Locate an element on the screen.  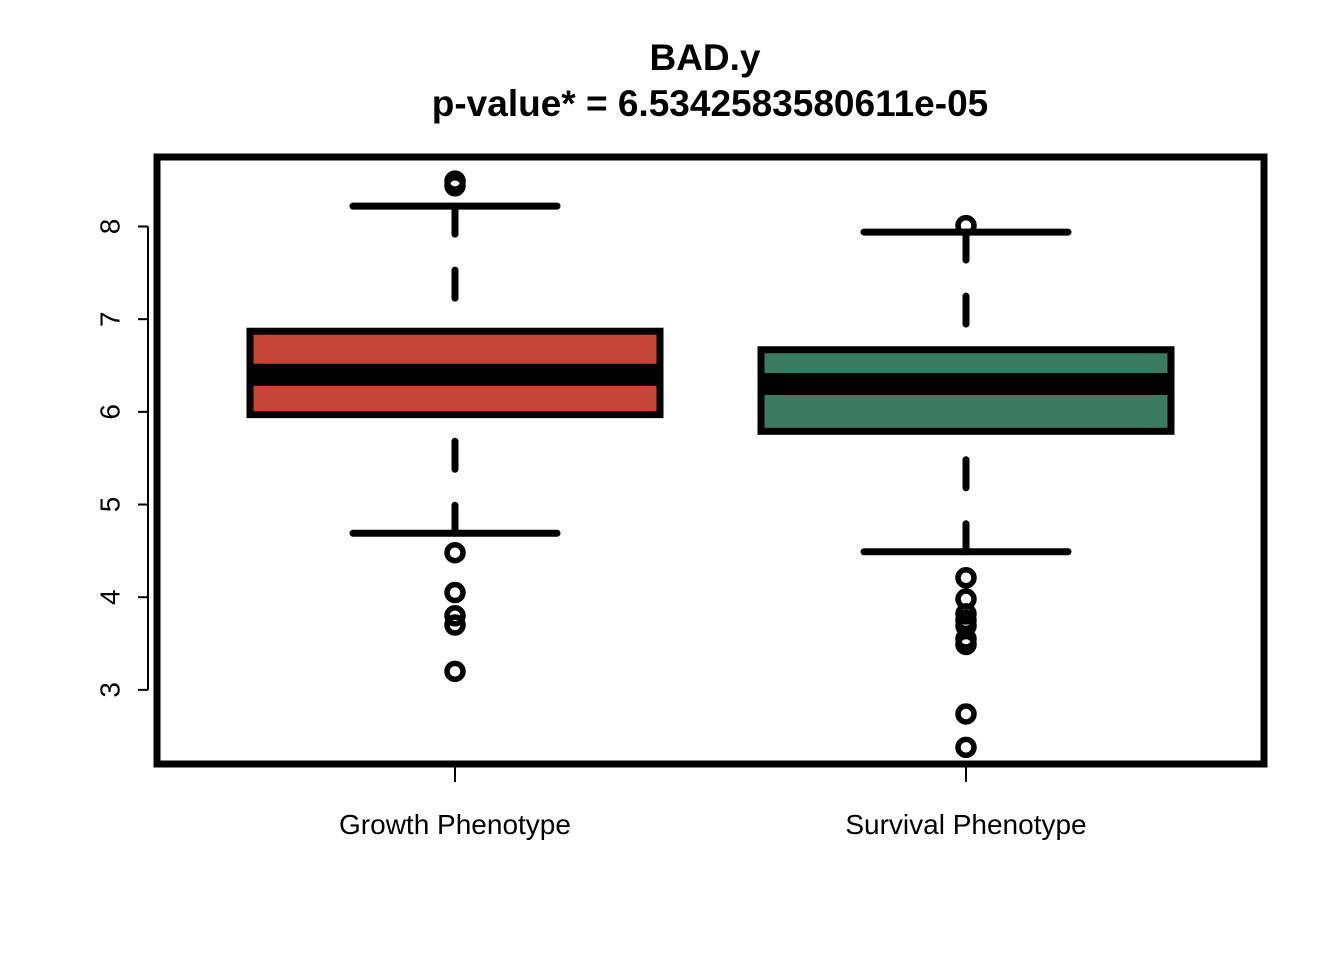
x-tick-label: Survival Phenotype is located at coordinates (965, 824).